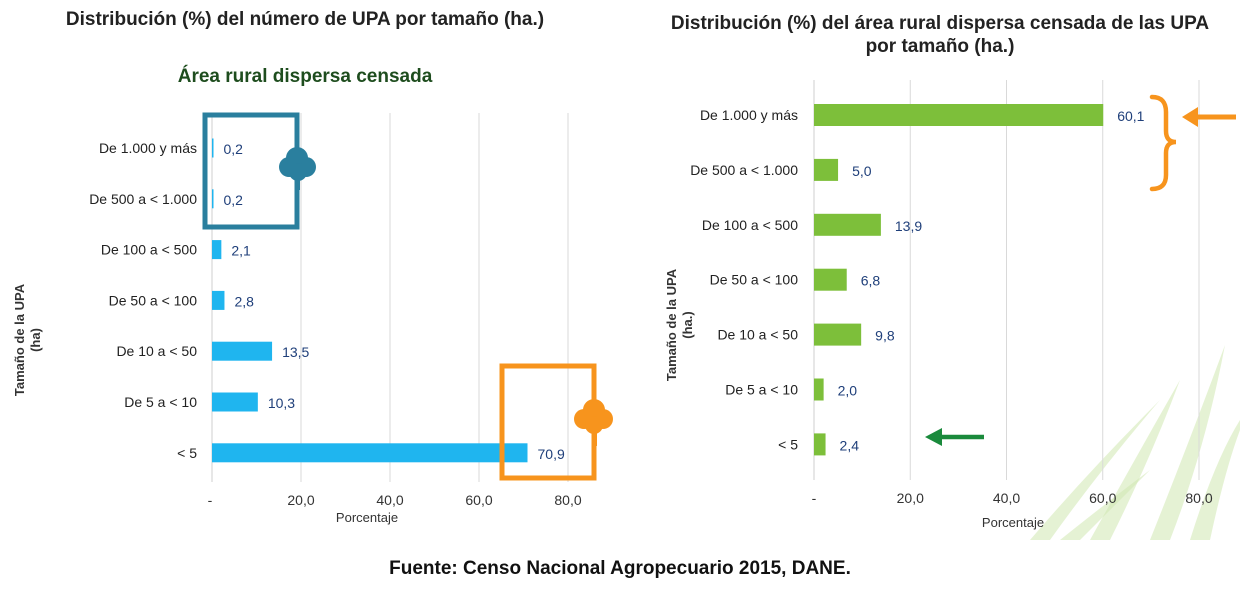  Describe the element at coordinates (27, 339) in the screenshot. I see `y-axis-title: Tamaño de la UPA(ha)` at that location.